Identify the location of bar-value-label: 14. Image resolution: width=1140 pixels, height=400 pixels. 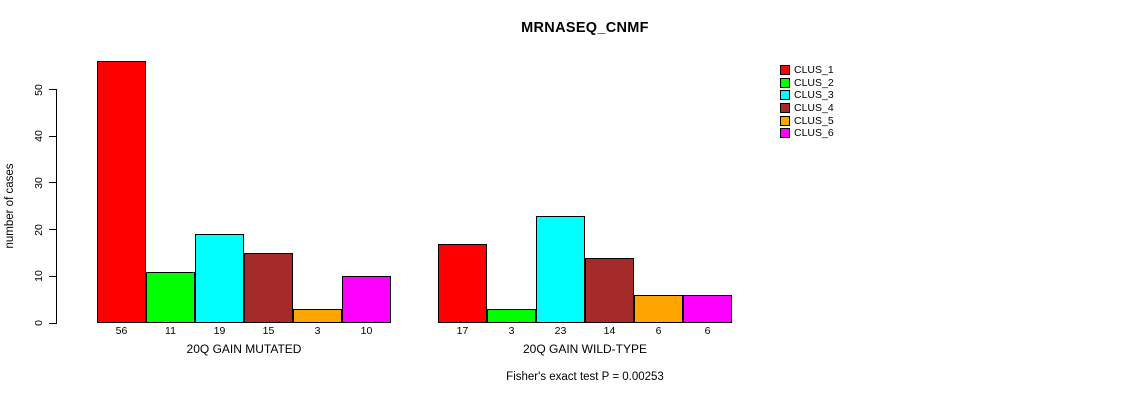
(609, 331).